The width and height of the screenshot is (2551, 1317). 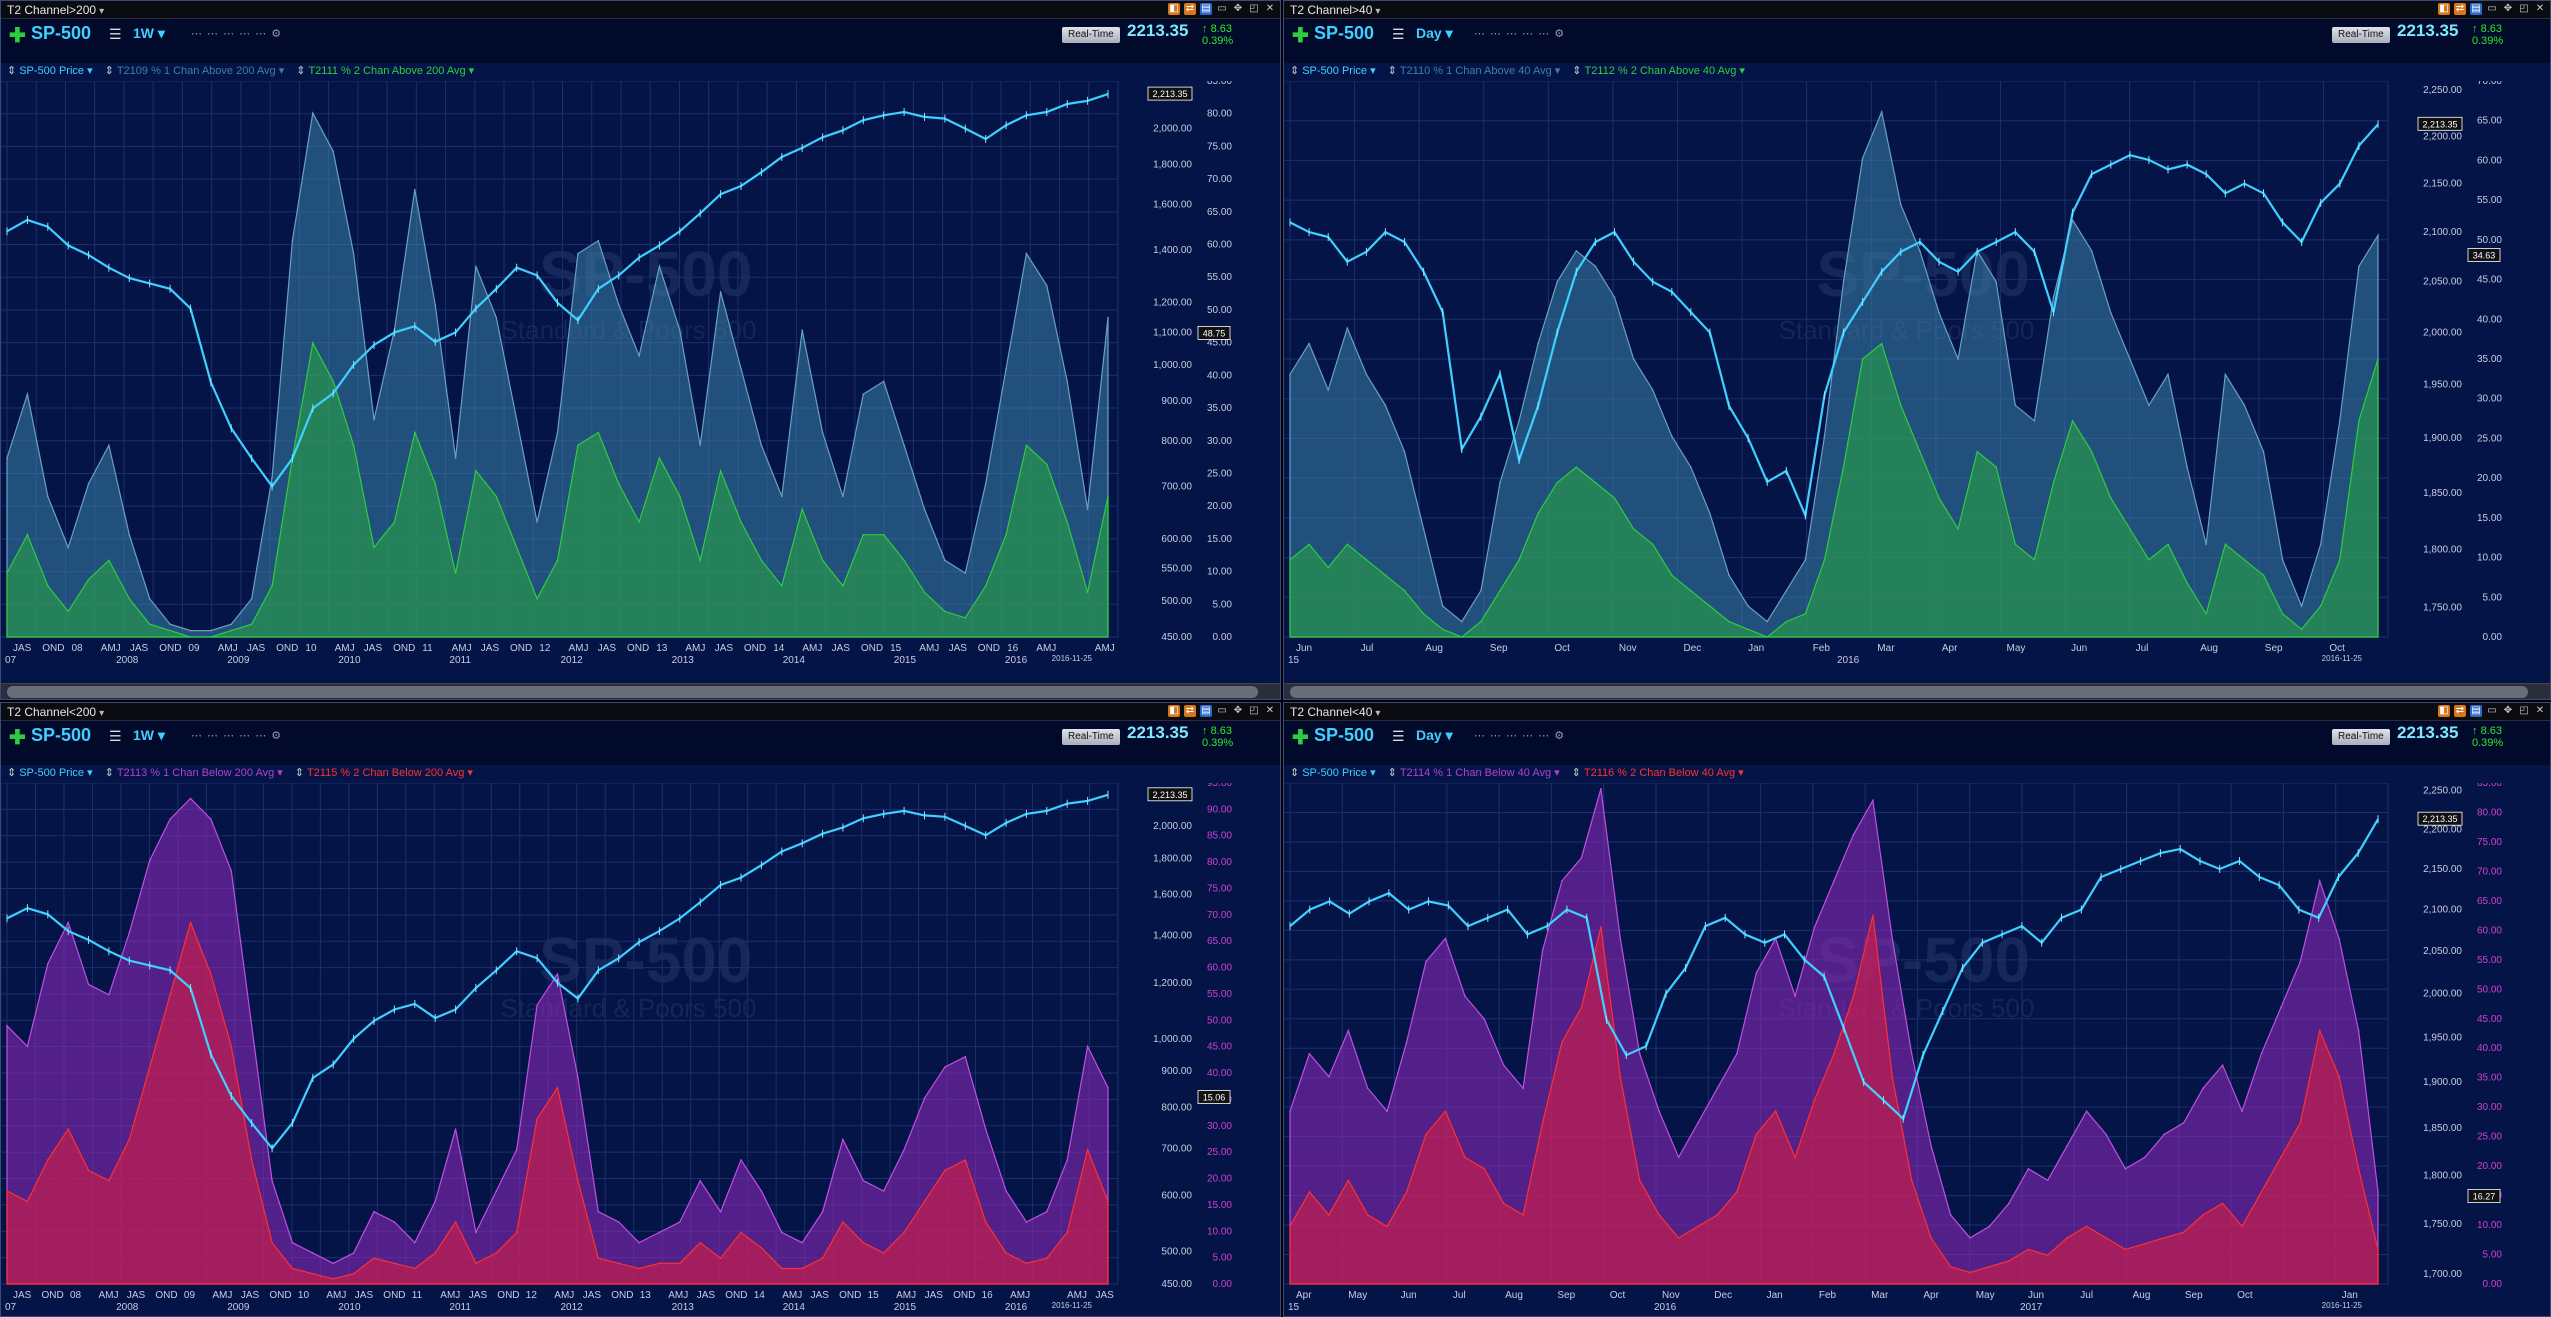 I want to click on legend-label: T2115 % 2 Chan Below 200 Avg, so click(x=386, y=773).